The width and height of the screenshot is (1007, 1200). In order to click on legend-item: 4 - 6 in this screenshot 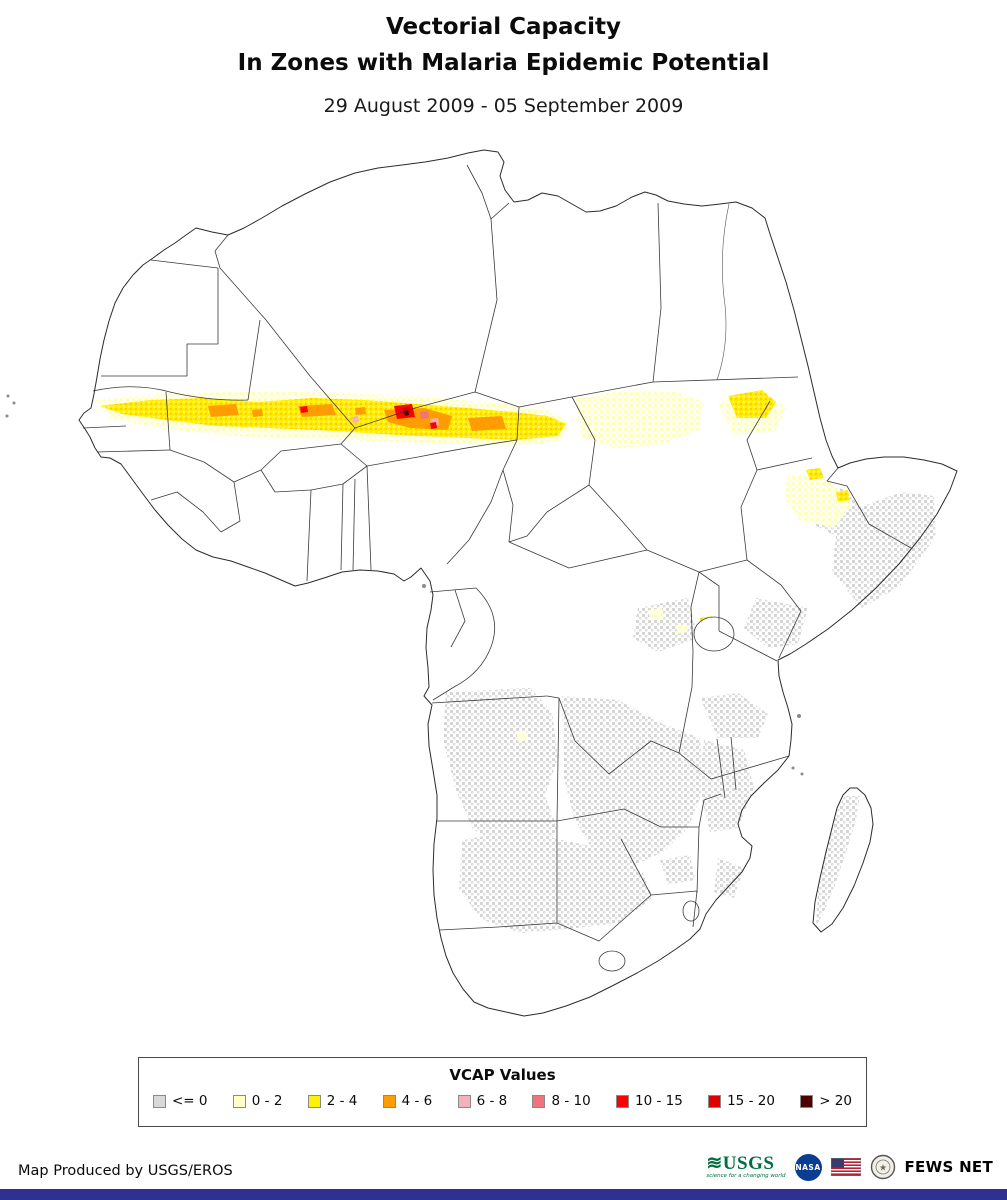, I will do `click(407, 1101)`.